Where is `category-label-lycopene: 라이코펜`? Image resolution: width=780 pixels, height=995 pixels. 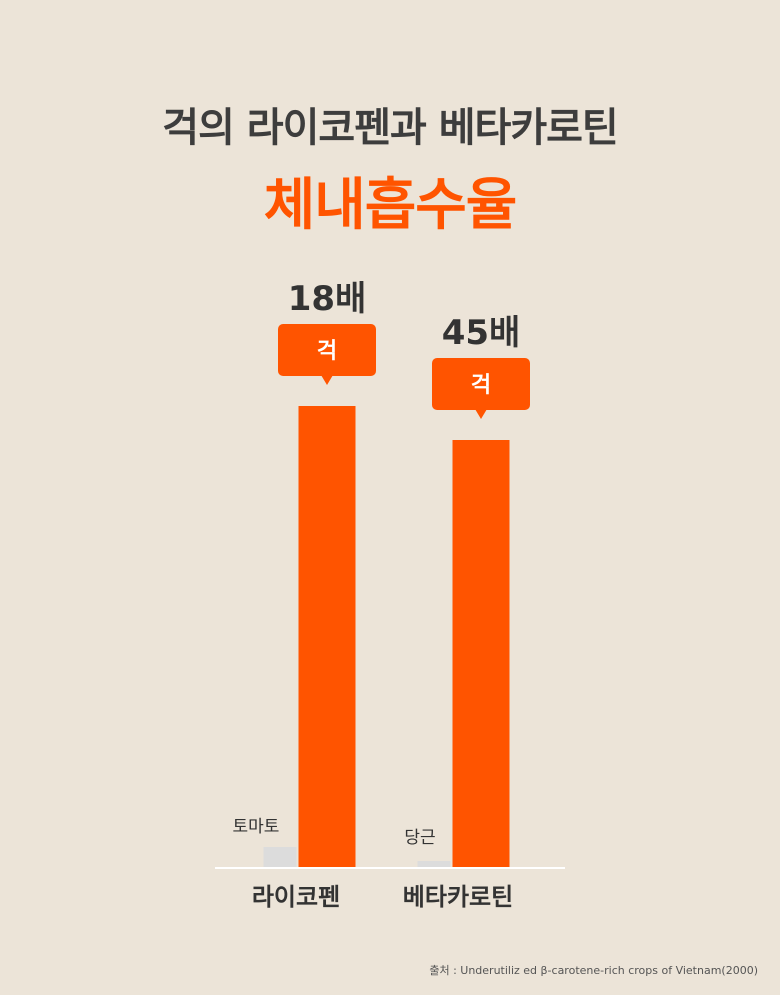
category-label-lycopene: 라이코펜 is located at coordinates (296, 897).